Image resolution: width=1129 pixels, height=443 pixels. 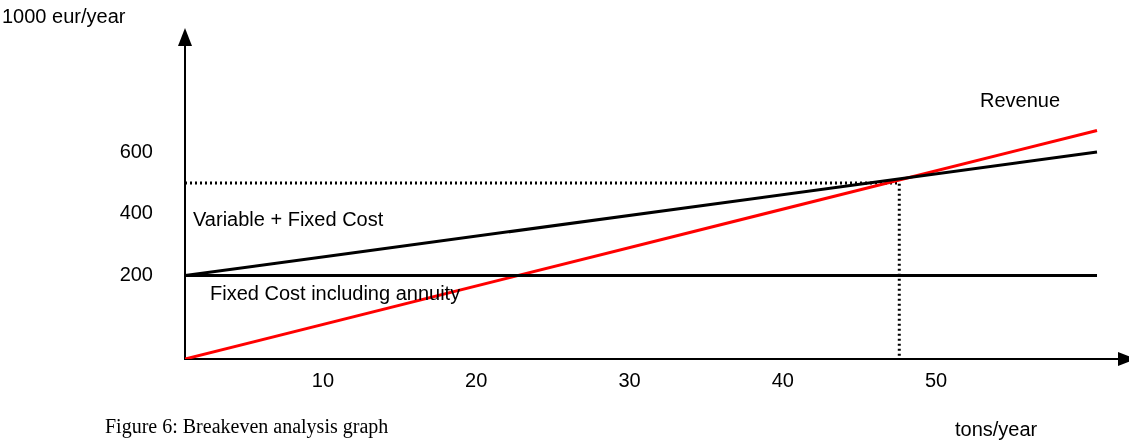 What do you see at coordinates (782, 379) in the screenshot?
I see `x-tick-label: 40` at bounding box center [782, 379].